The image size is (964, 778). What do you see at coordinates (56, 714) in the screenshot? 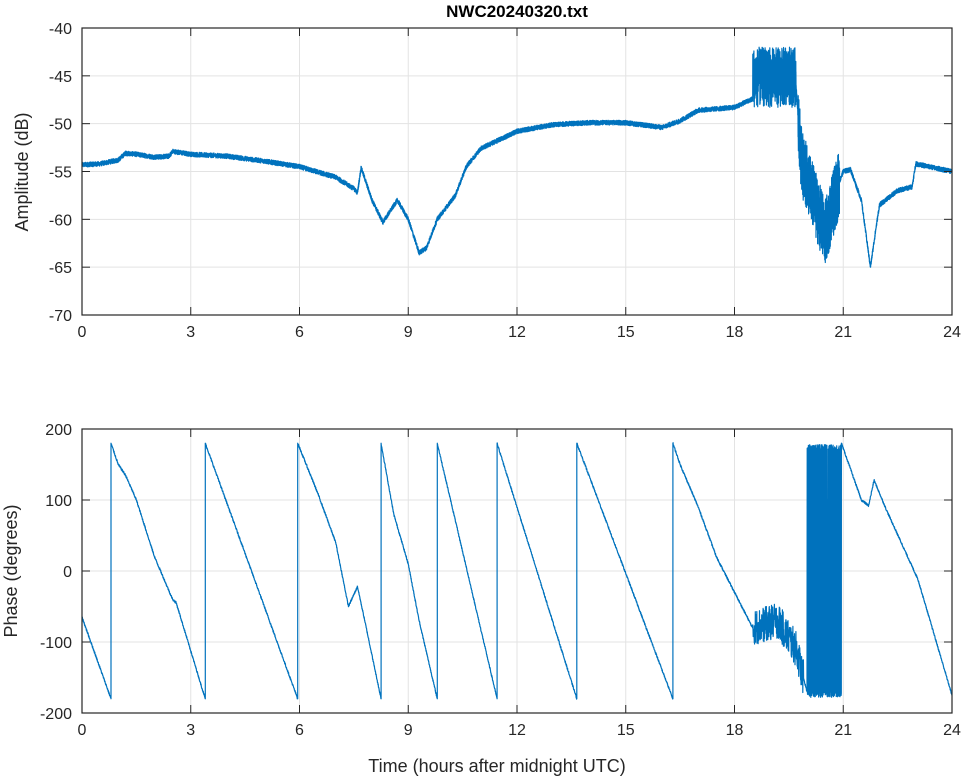
I see `y-tick-label: -200` at bounding box center [56, 714].